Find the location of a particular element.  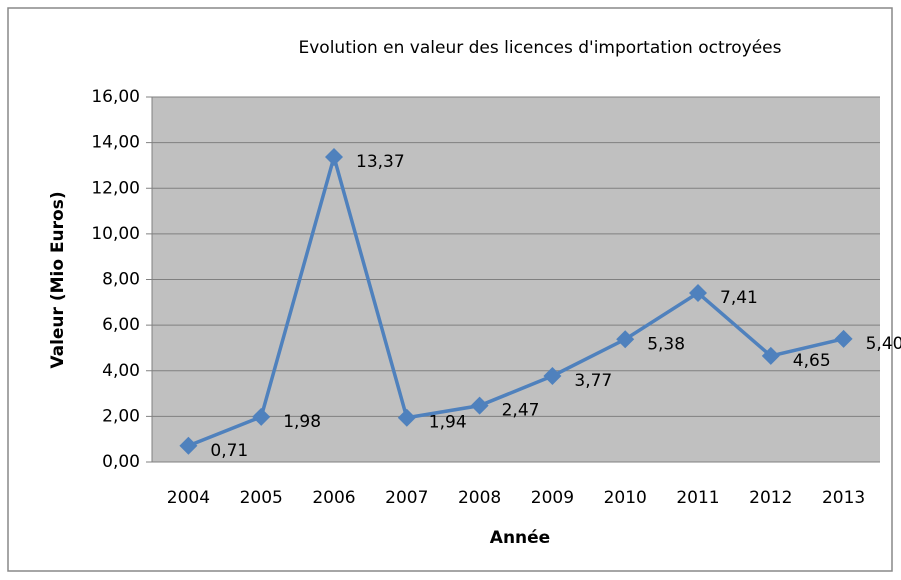

y-tick-label: 0,00 is located at coordinates (121, 462).